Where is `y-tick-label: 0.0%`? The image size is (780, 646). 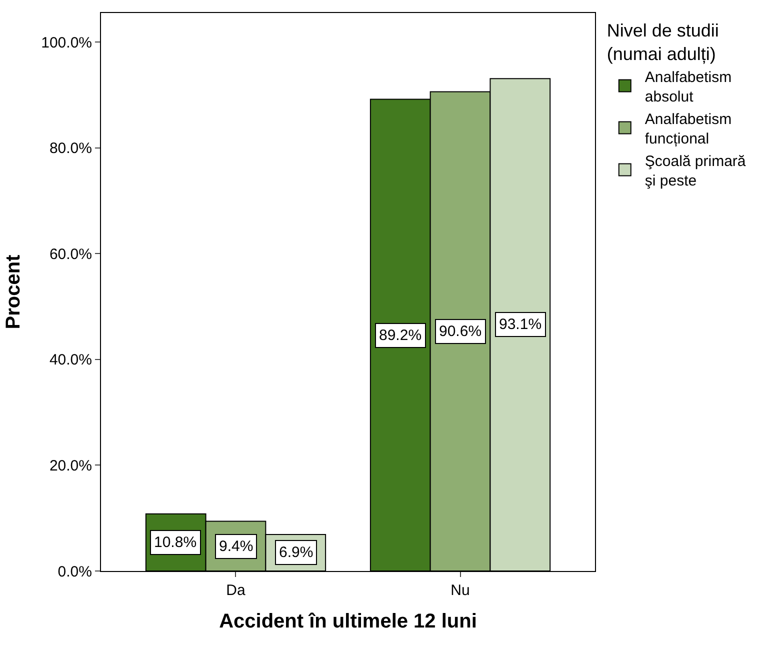
y-tick-label: 0.0% is located at coordinates (75, 571).